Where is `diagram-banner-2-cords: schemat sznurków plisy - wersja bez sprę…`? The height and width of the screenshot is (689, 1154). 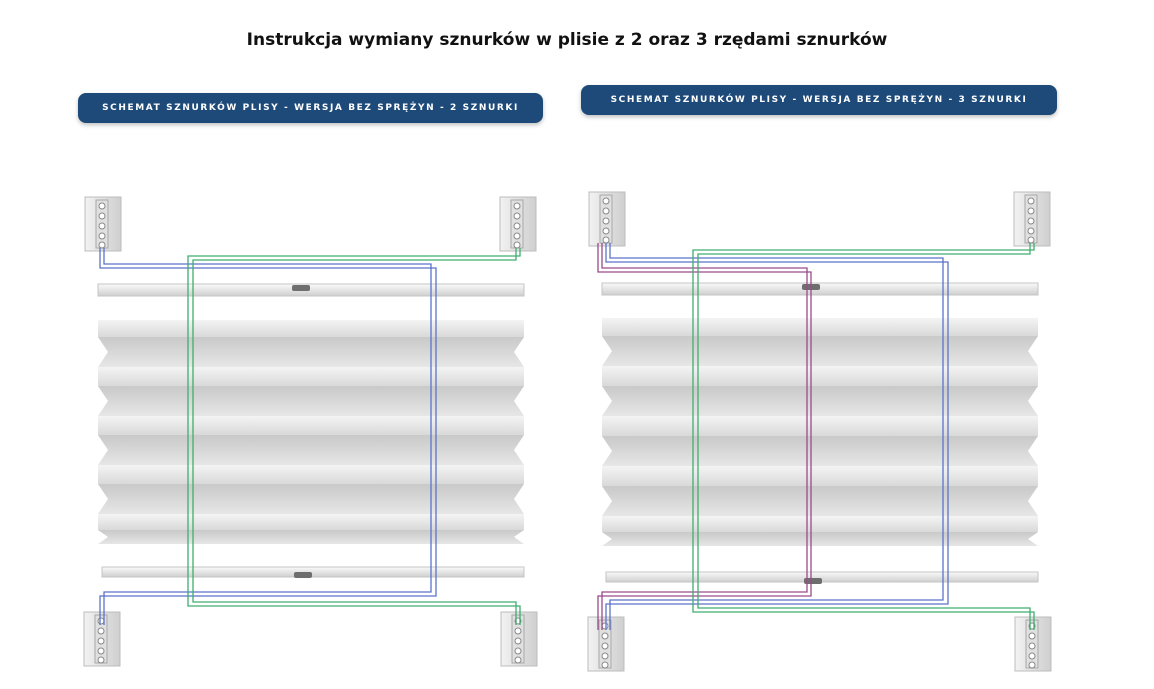 diagram-banner-2-cords: schemat sznurków plisy - wersja bez sprę… is located at coordinates (310, 108).